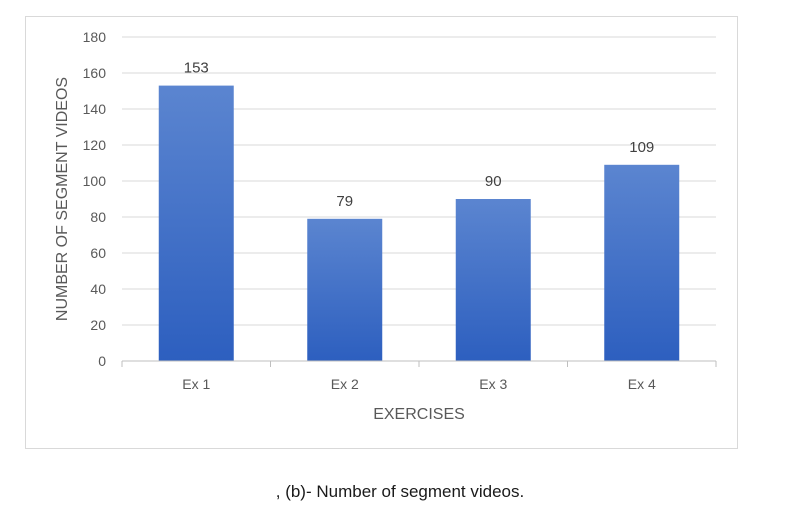 This screenshot has width=800, height=510. What do you see at coordinates (419, 376) in the screenshot?
I see `x-axis: Ex 1 Ex 2 Ex 3 Ex 4` at bounding box center [419, 376].